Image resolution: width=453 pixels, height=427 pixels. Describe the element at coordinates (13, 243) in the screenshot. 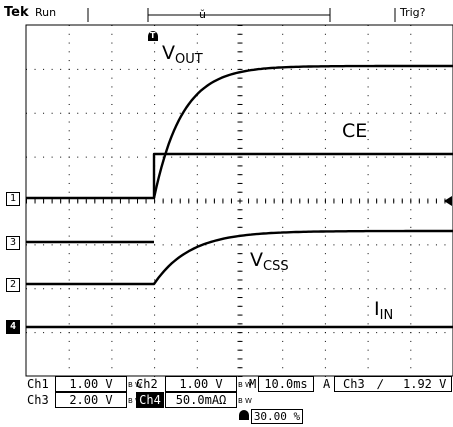

I see `ch3-ground-marker: 3` at that location.